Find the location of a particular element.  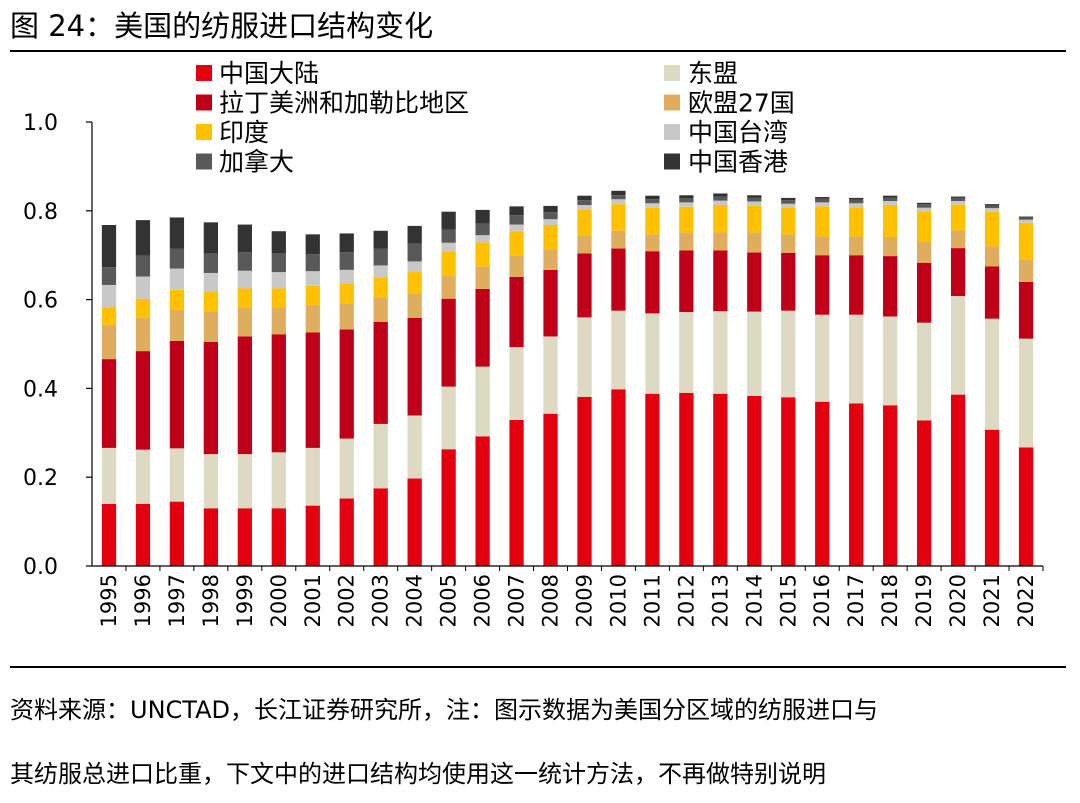

top-rule is located at coordinates (538, 51).